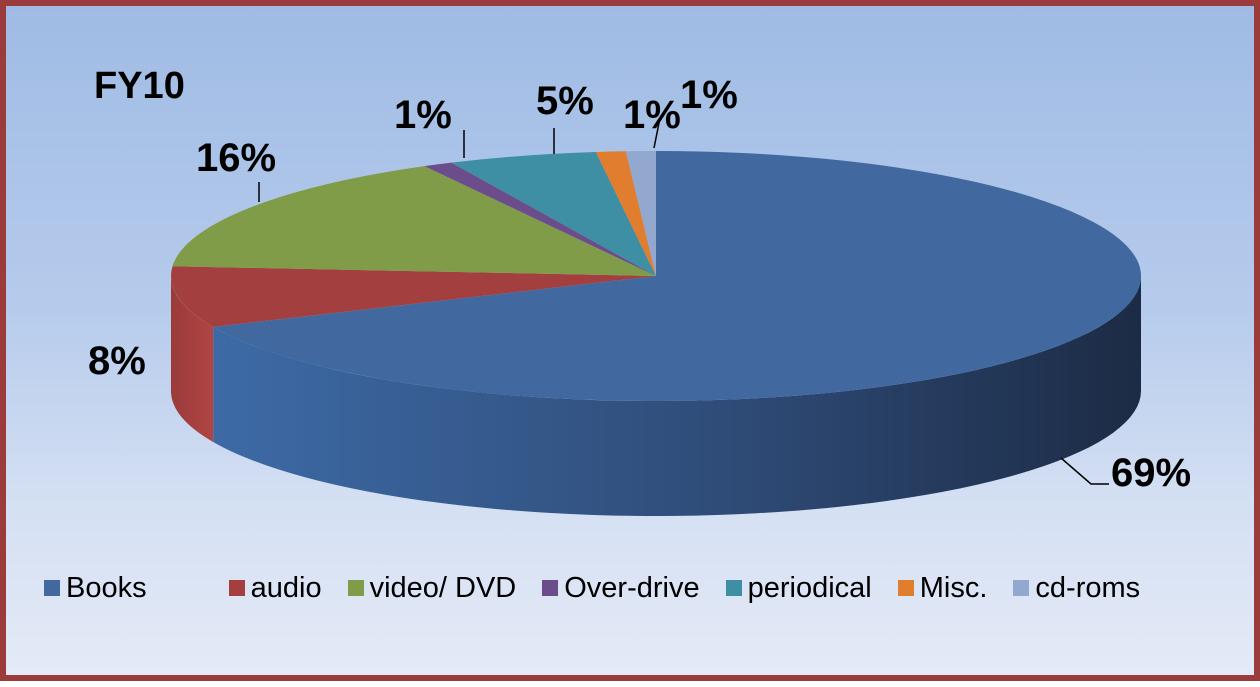  What do you see at coordinates (652, 115) in the screenshot?
I see `data-label-misc: 1%` at bounding box center [652, 115].